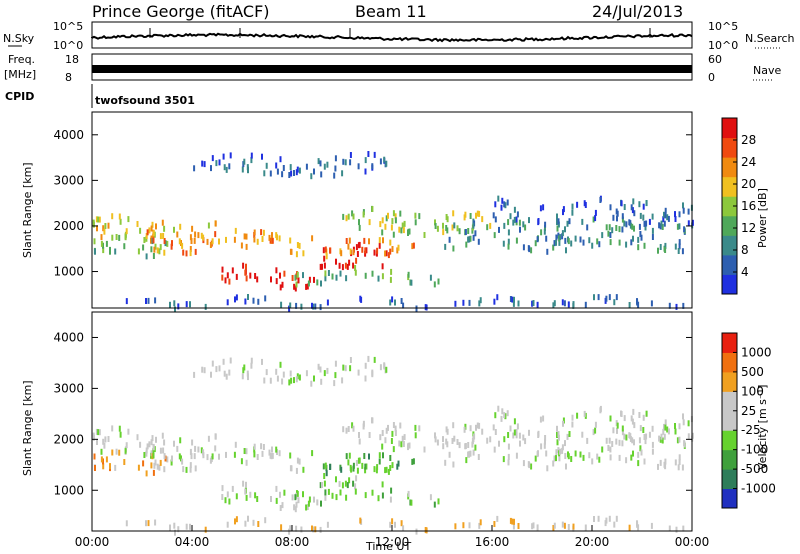 The height and width of the screenshot is (554, 800). I want to click on colorbar-tick-label: 8, so click(745, 250).